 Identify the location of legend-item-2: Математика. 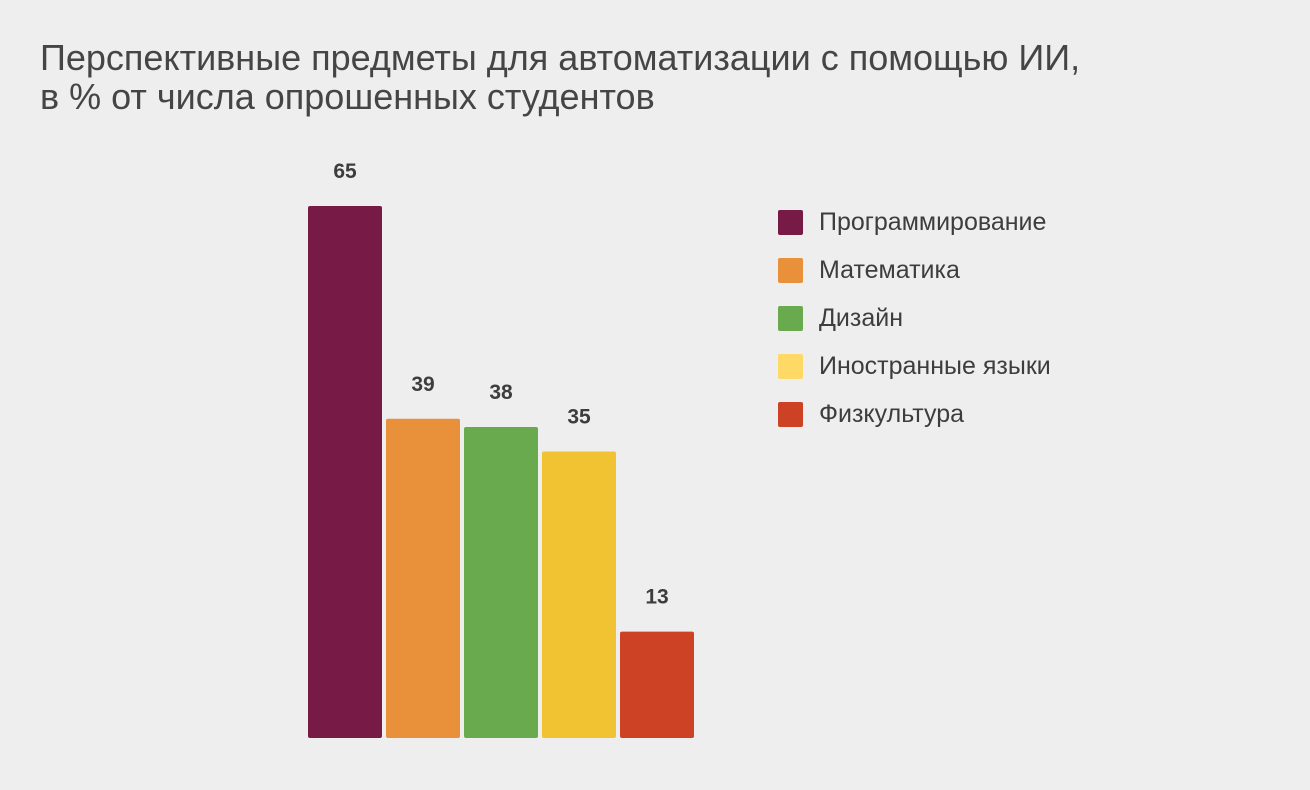
(914, 270).